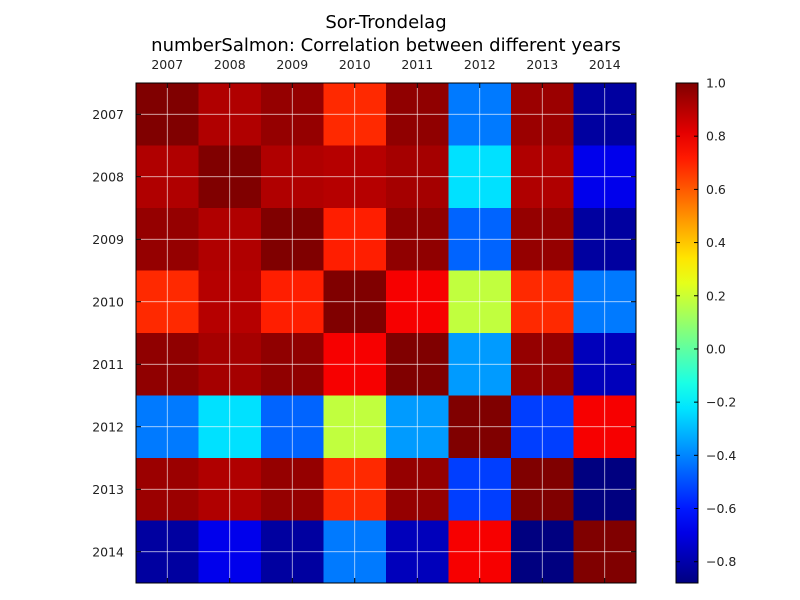  Describe the element at coordinates (292, 64) in the screenshot. I see `x-tick-label: 2009` at that location.